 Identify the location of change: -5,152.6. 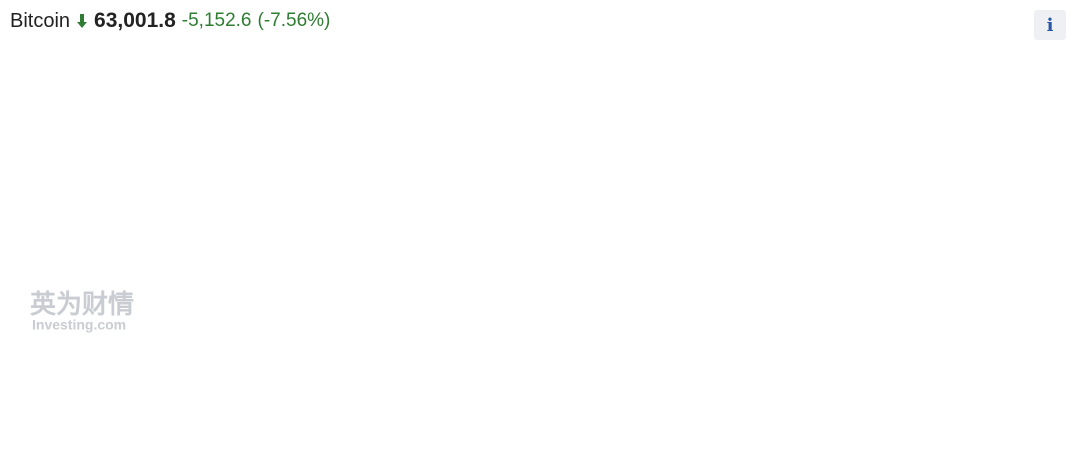
(216, 20).